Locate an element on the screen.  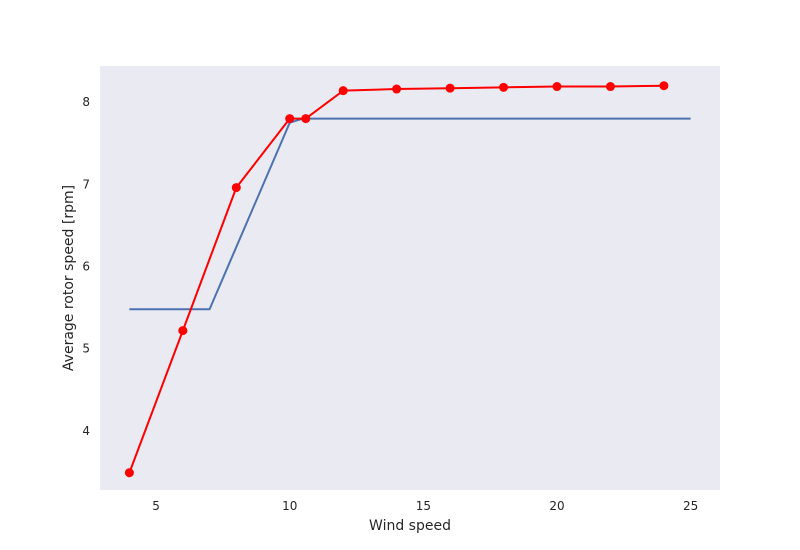
y-tick-label: 6 is located at coordinates (86, 266).